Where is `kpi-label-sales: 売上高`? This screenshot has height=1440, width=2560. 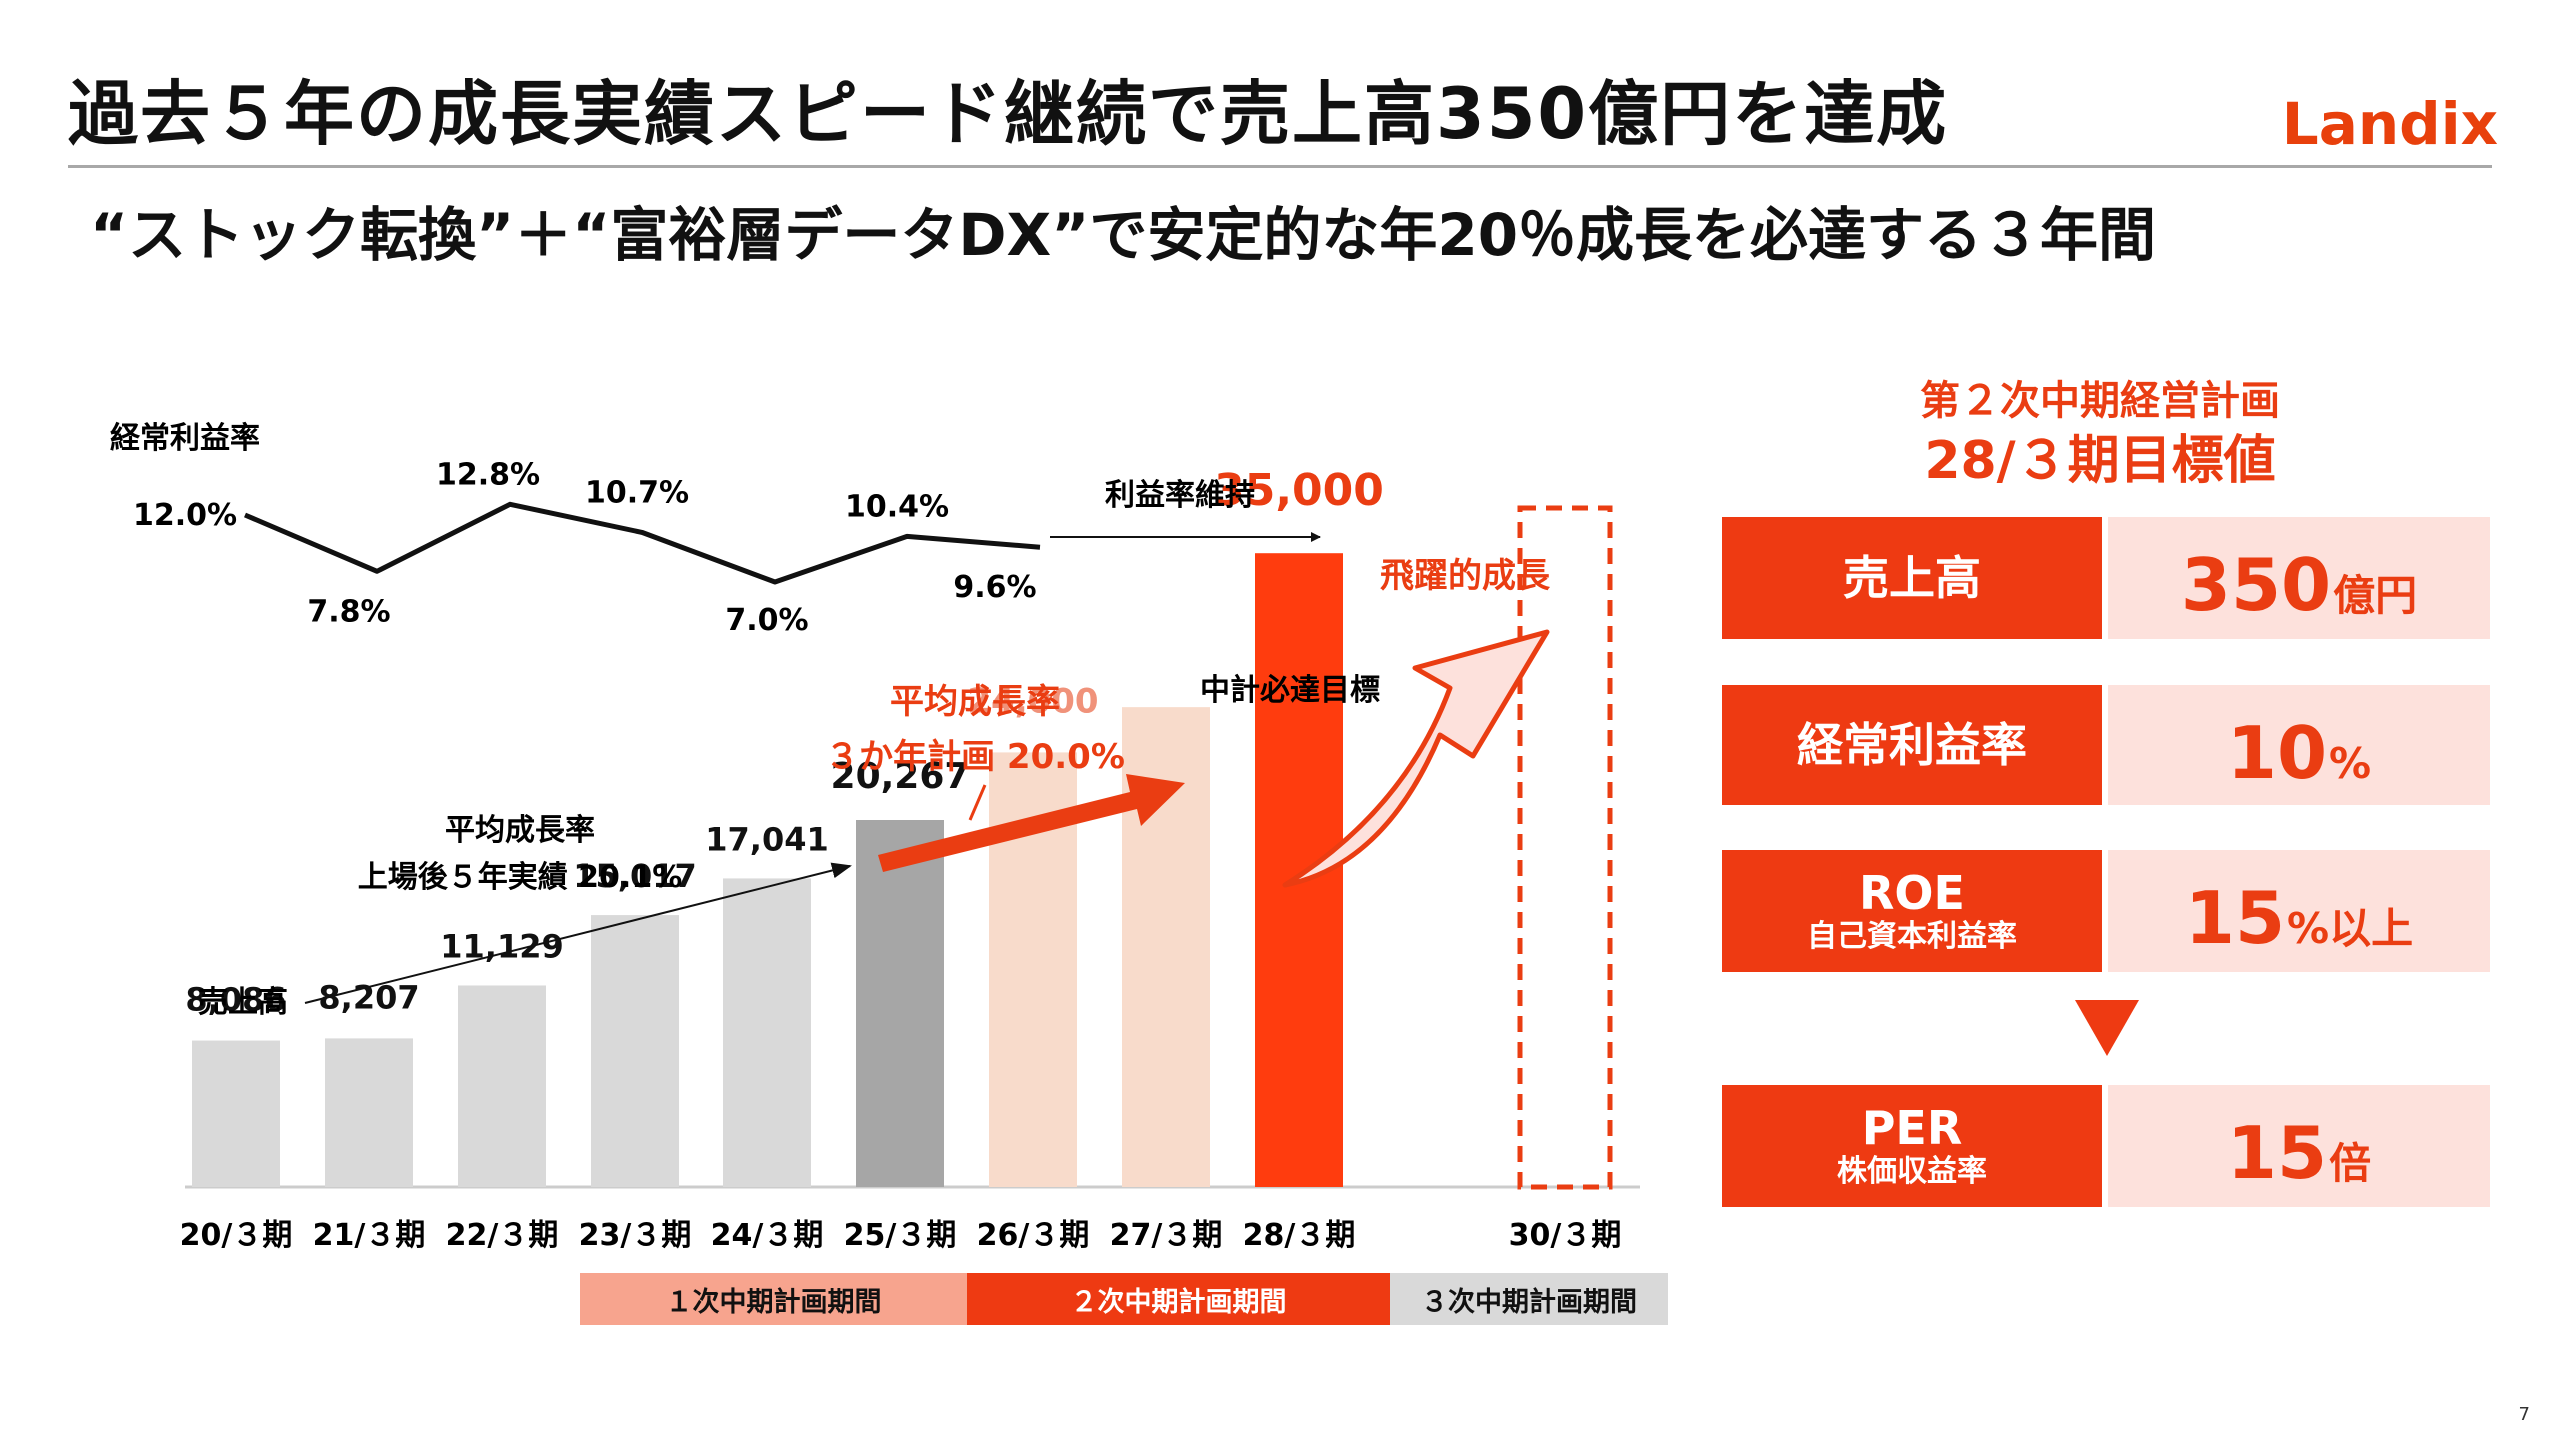 kpi-label-sales: 売上高 is located at coordinates (1912, 578).